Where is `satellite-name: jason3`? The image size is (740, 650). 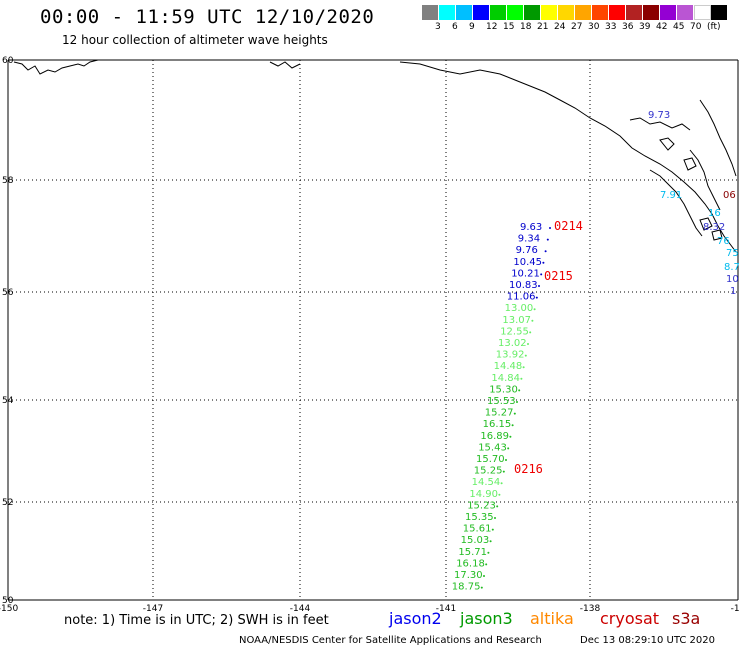 satellite-name: jason3 is located at coordinates (486, 618).